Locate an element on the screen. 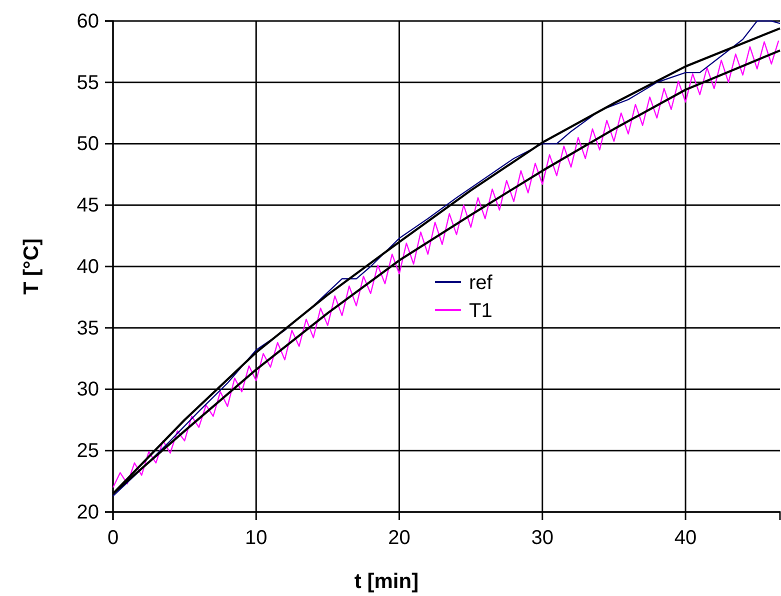  y-tick-label: 55 is located at coordinates (87, 83).